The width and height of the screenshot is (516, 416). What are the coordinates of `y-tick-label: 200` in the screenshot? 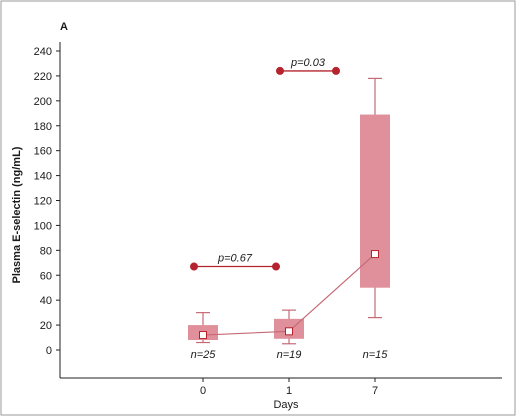 It's located at (43, 102).